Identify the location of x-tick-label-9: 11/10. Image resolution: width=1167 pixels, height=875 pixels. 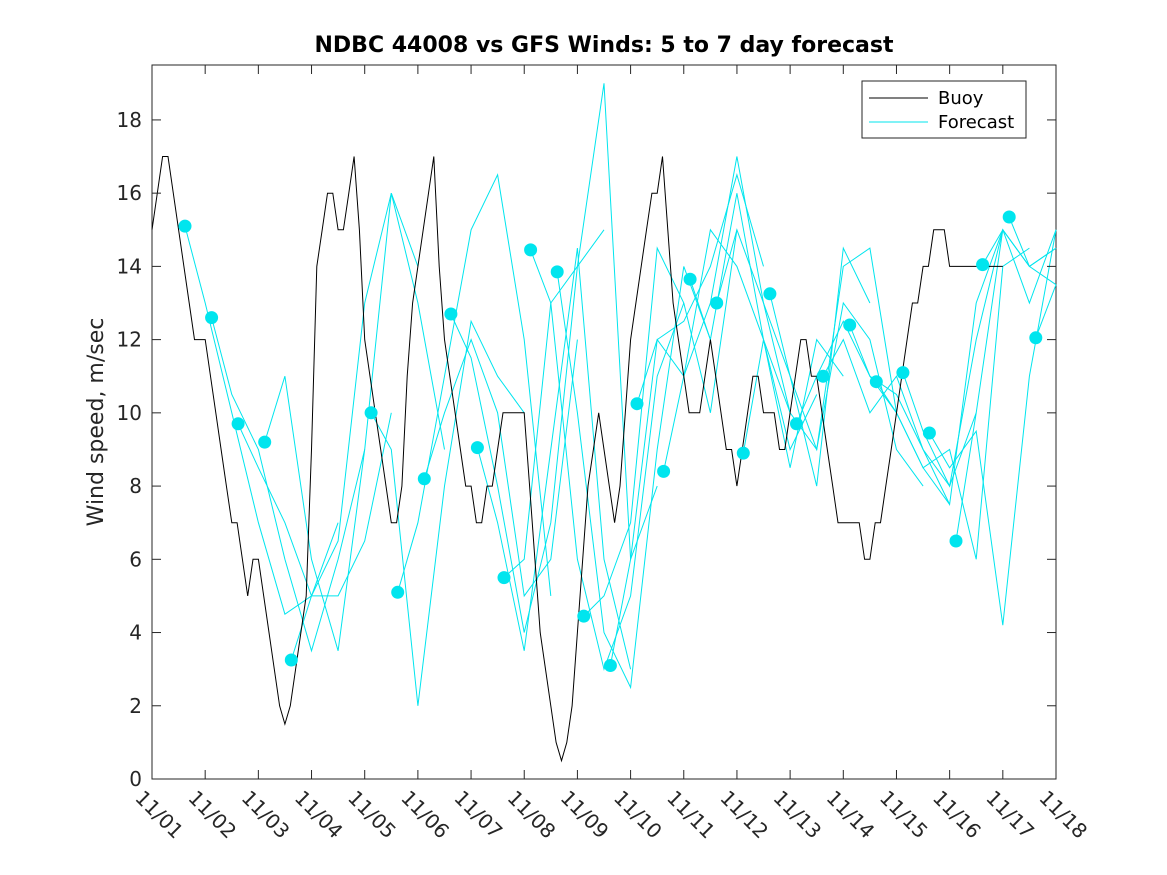
(638, 815).